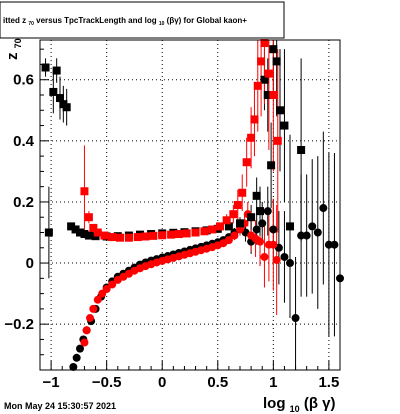 The image size is (400, 414). Describe the element at coordinates (96, 20) in the screenshot. I see `title-middle: versus TpcTrackLength and log` at that location.